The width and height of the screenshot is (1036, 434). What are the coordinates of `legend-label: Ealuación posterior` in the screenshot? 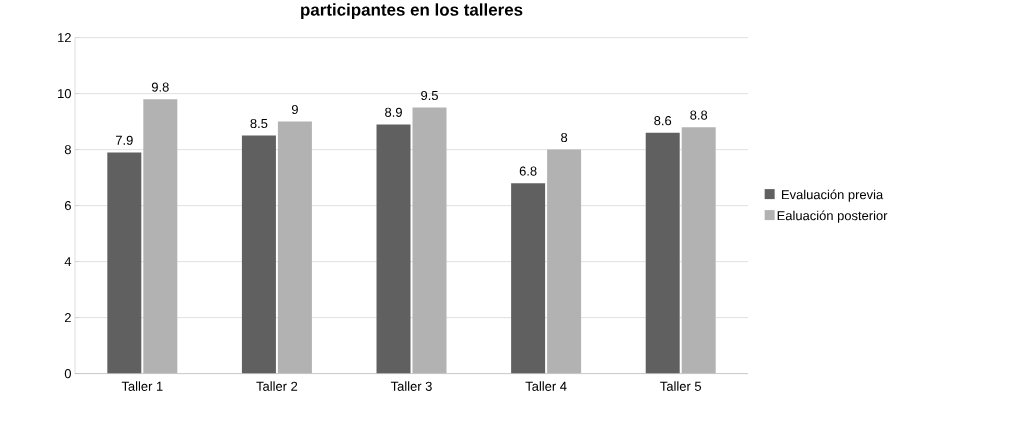 It's located at (832, 216).